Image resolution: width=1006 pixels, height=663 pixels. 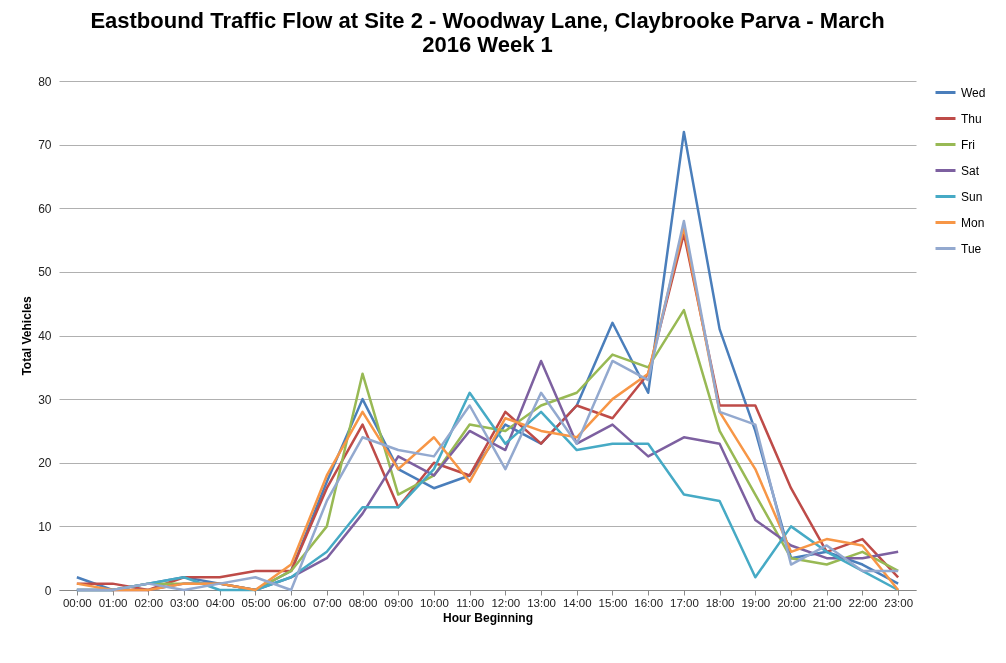 What do you see at coordinates (184, 602) in the screenshot?
I see `x-tick-label: 03:00` at bounding box center [184, 602].